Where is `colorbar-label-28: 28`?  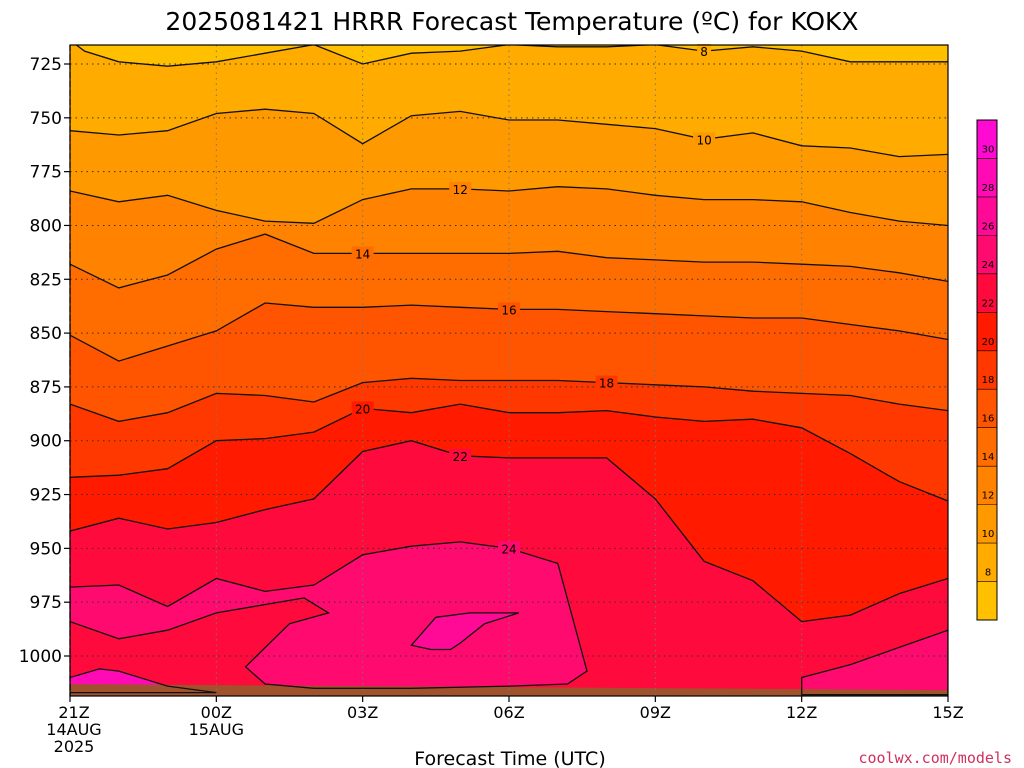
colorbar-label-28: 28 is located at coordinates (988, 188).